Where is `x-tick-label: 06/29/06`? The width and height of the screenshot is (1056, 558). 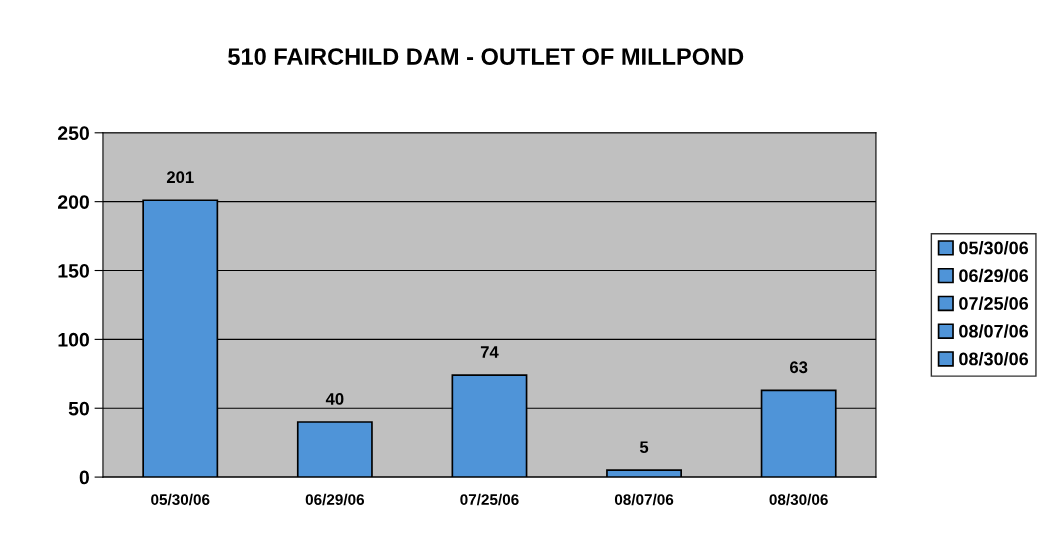 x-tick-label: 06/29/06 is located at coordinates (335, 499).